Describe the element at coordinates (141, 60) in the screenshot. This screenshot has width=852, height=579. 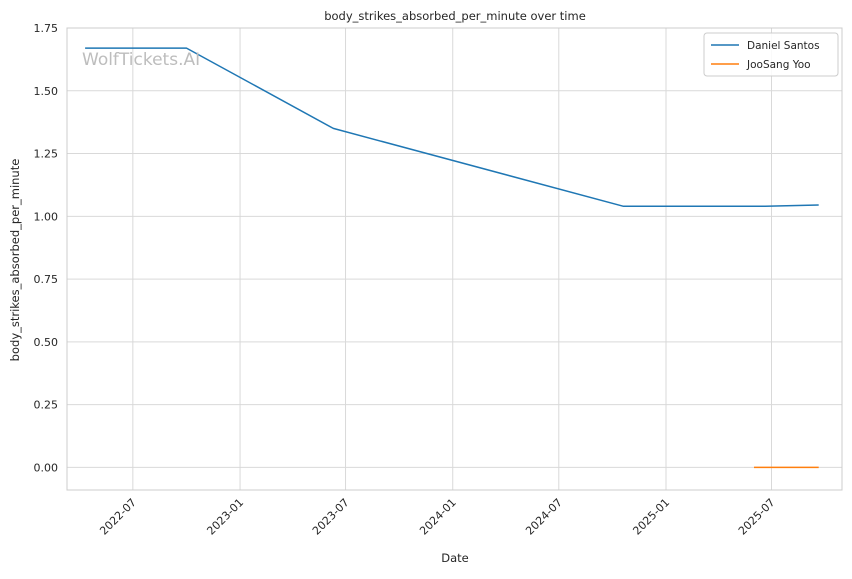
I see `watermark: WolfTickets.AI` at that location.